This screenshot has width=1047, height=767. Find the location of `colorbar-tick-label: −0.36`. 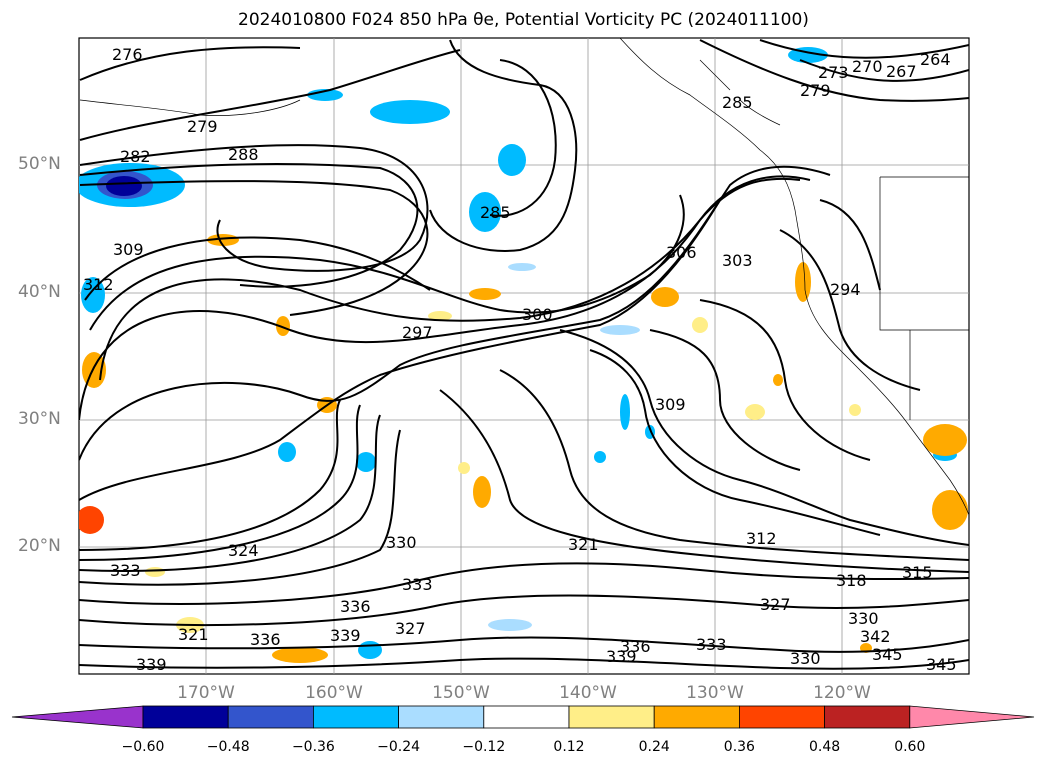

colorbar-tick-label: −0.36 is located at coordinates (313, 747).